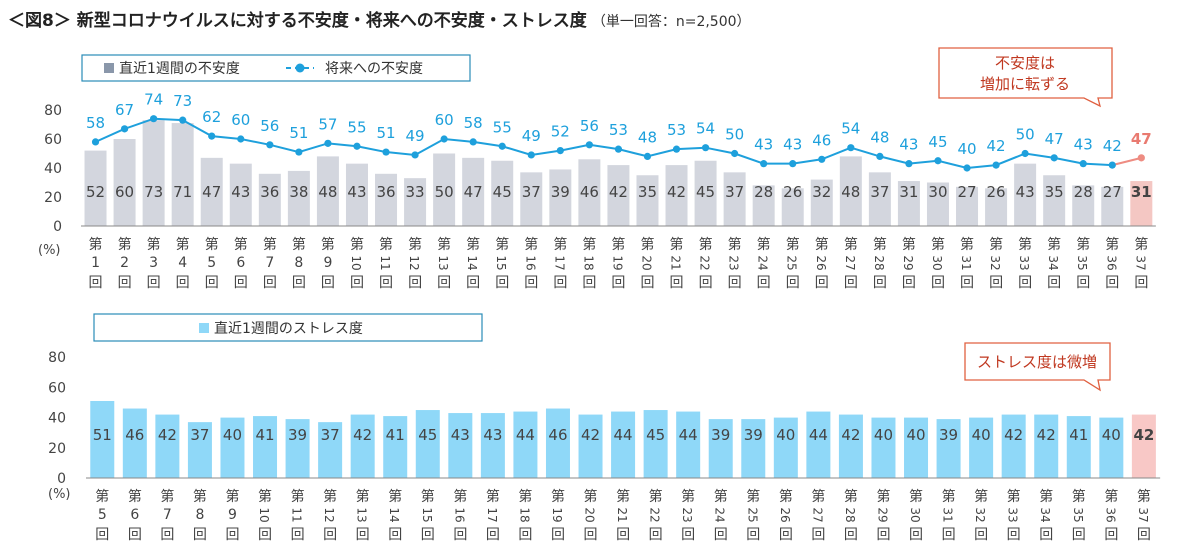  What do you see at coordinates (1078, 514) in the screenshot?
I see `category-label-number: 35` at bounding box center [1078, 514].